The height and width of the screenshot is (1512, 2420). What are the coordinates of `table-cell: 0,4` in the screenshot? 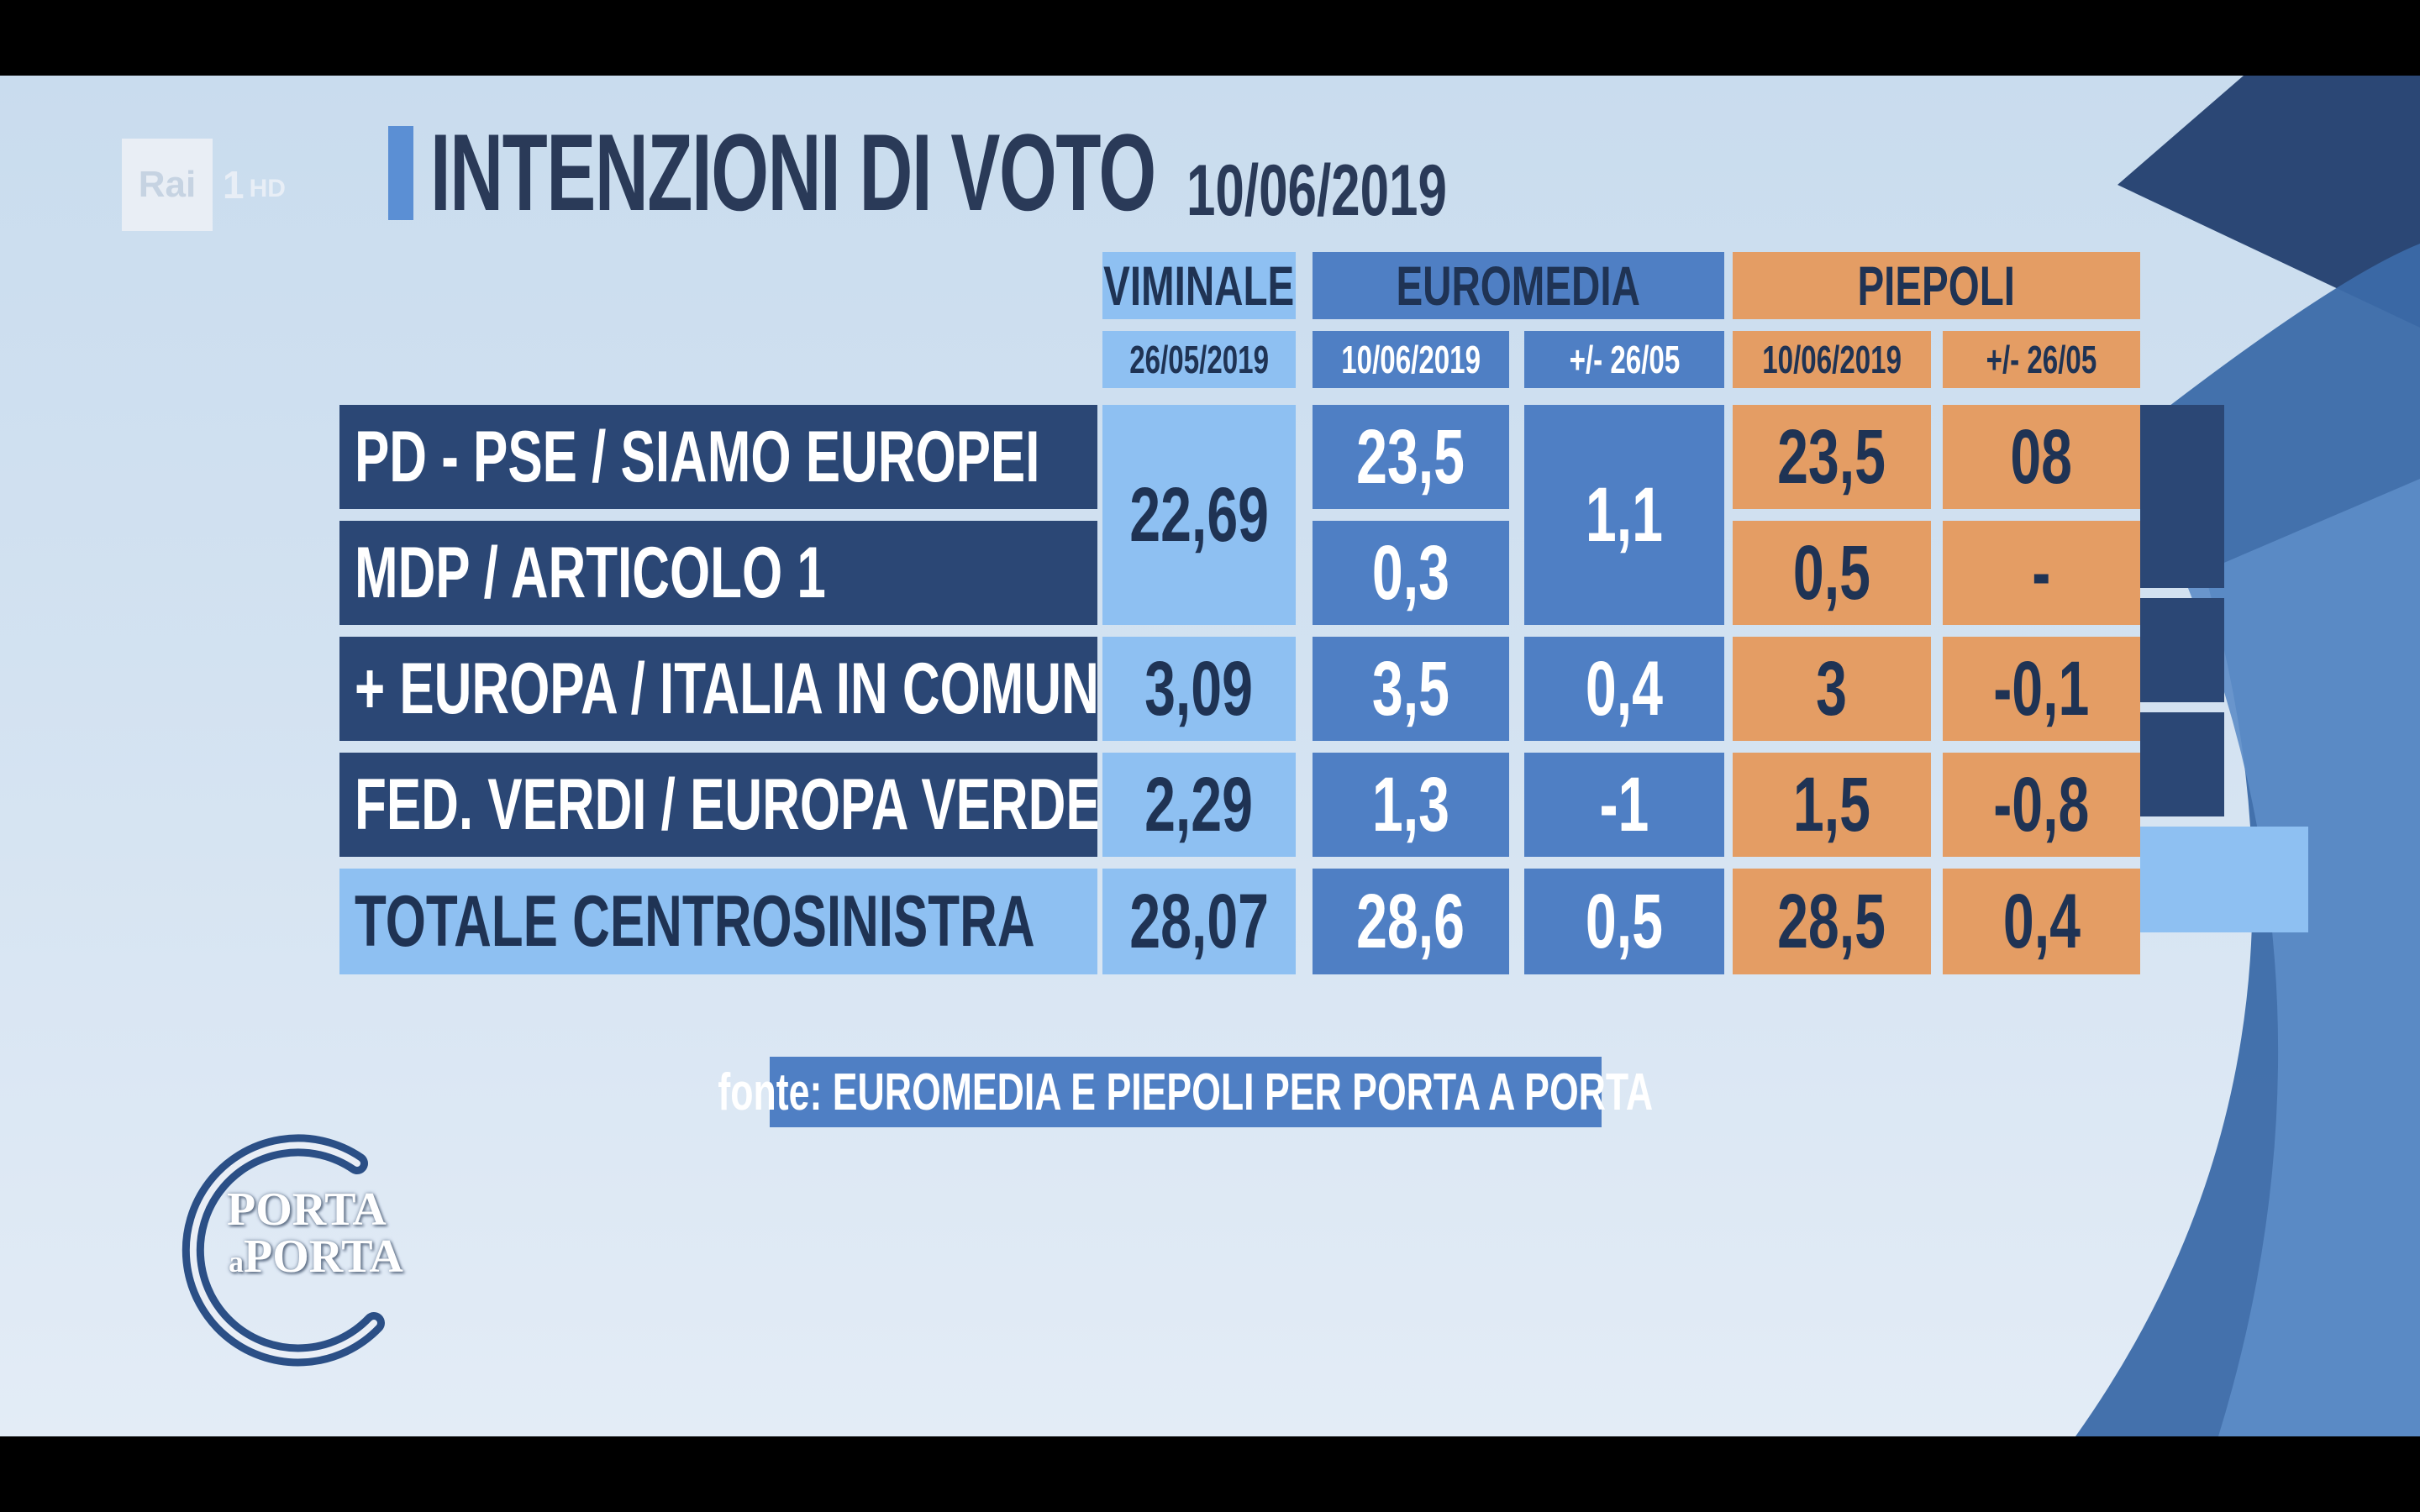 It's located at (1624, 689).